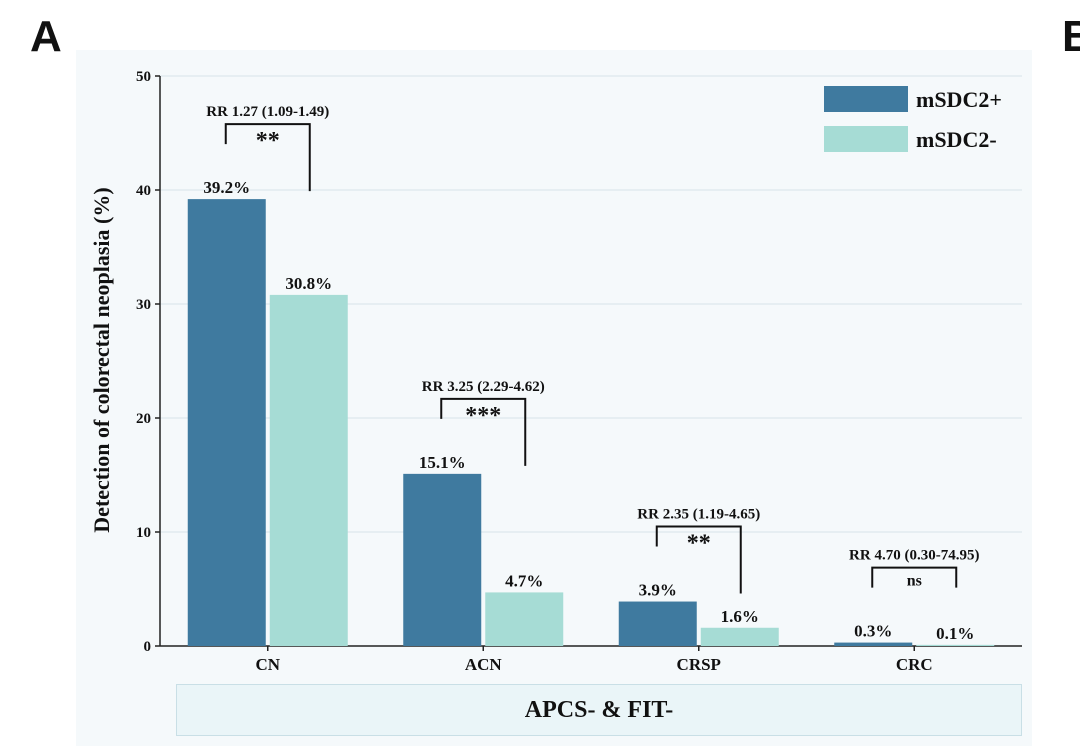  Describe the element at coordinates (484, 664) in the screenshot. I see `x-tick-label: ACN` at that location.